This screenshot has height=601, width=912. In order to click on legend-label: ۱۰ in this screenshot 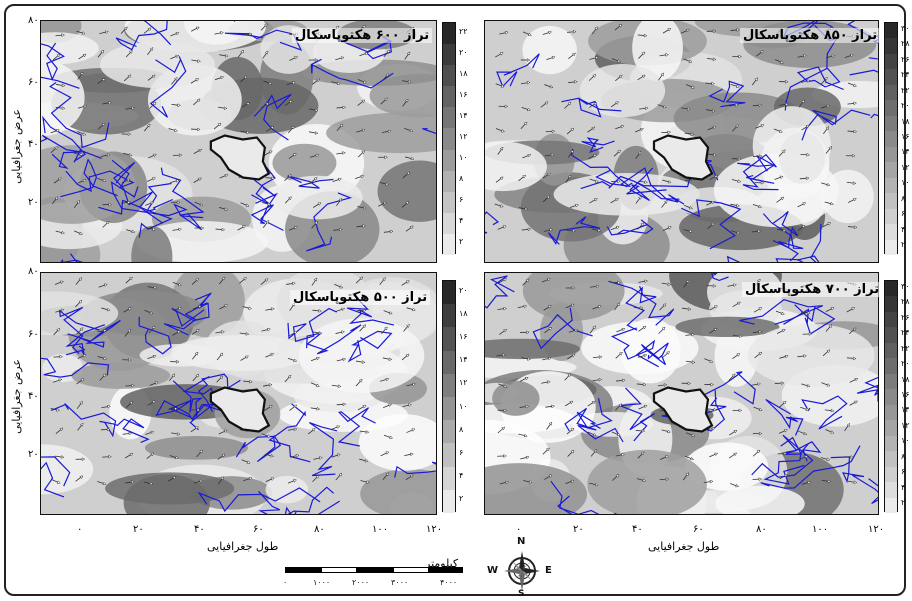, I will do `click(905, 183)`.